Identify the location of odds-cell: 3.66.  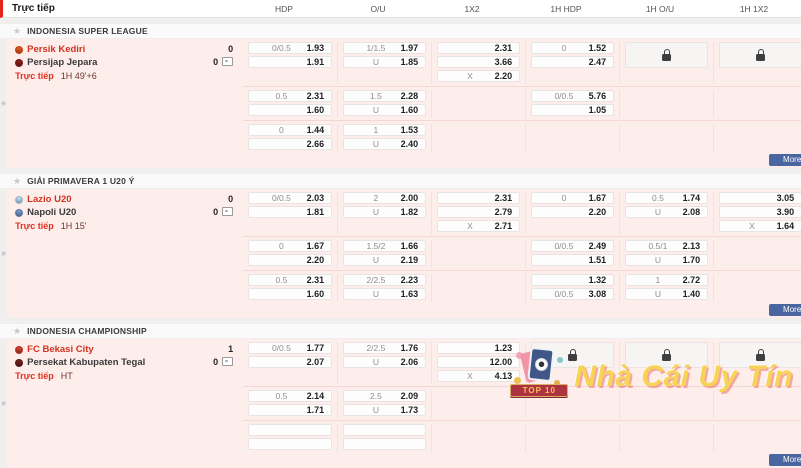
(479, 62).